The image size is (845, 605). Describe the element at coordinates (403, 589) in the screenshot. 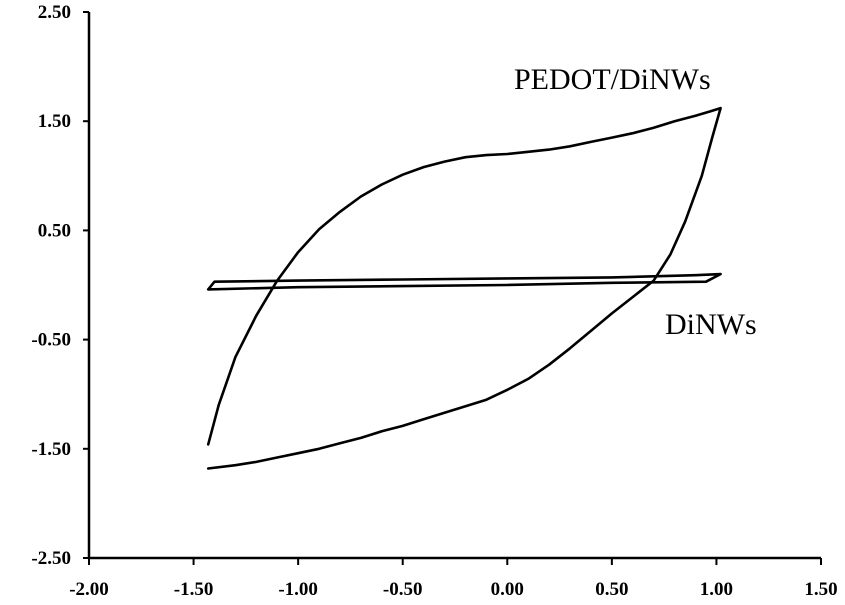

I see `x-tick-label: -0.50` at that location.